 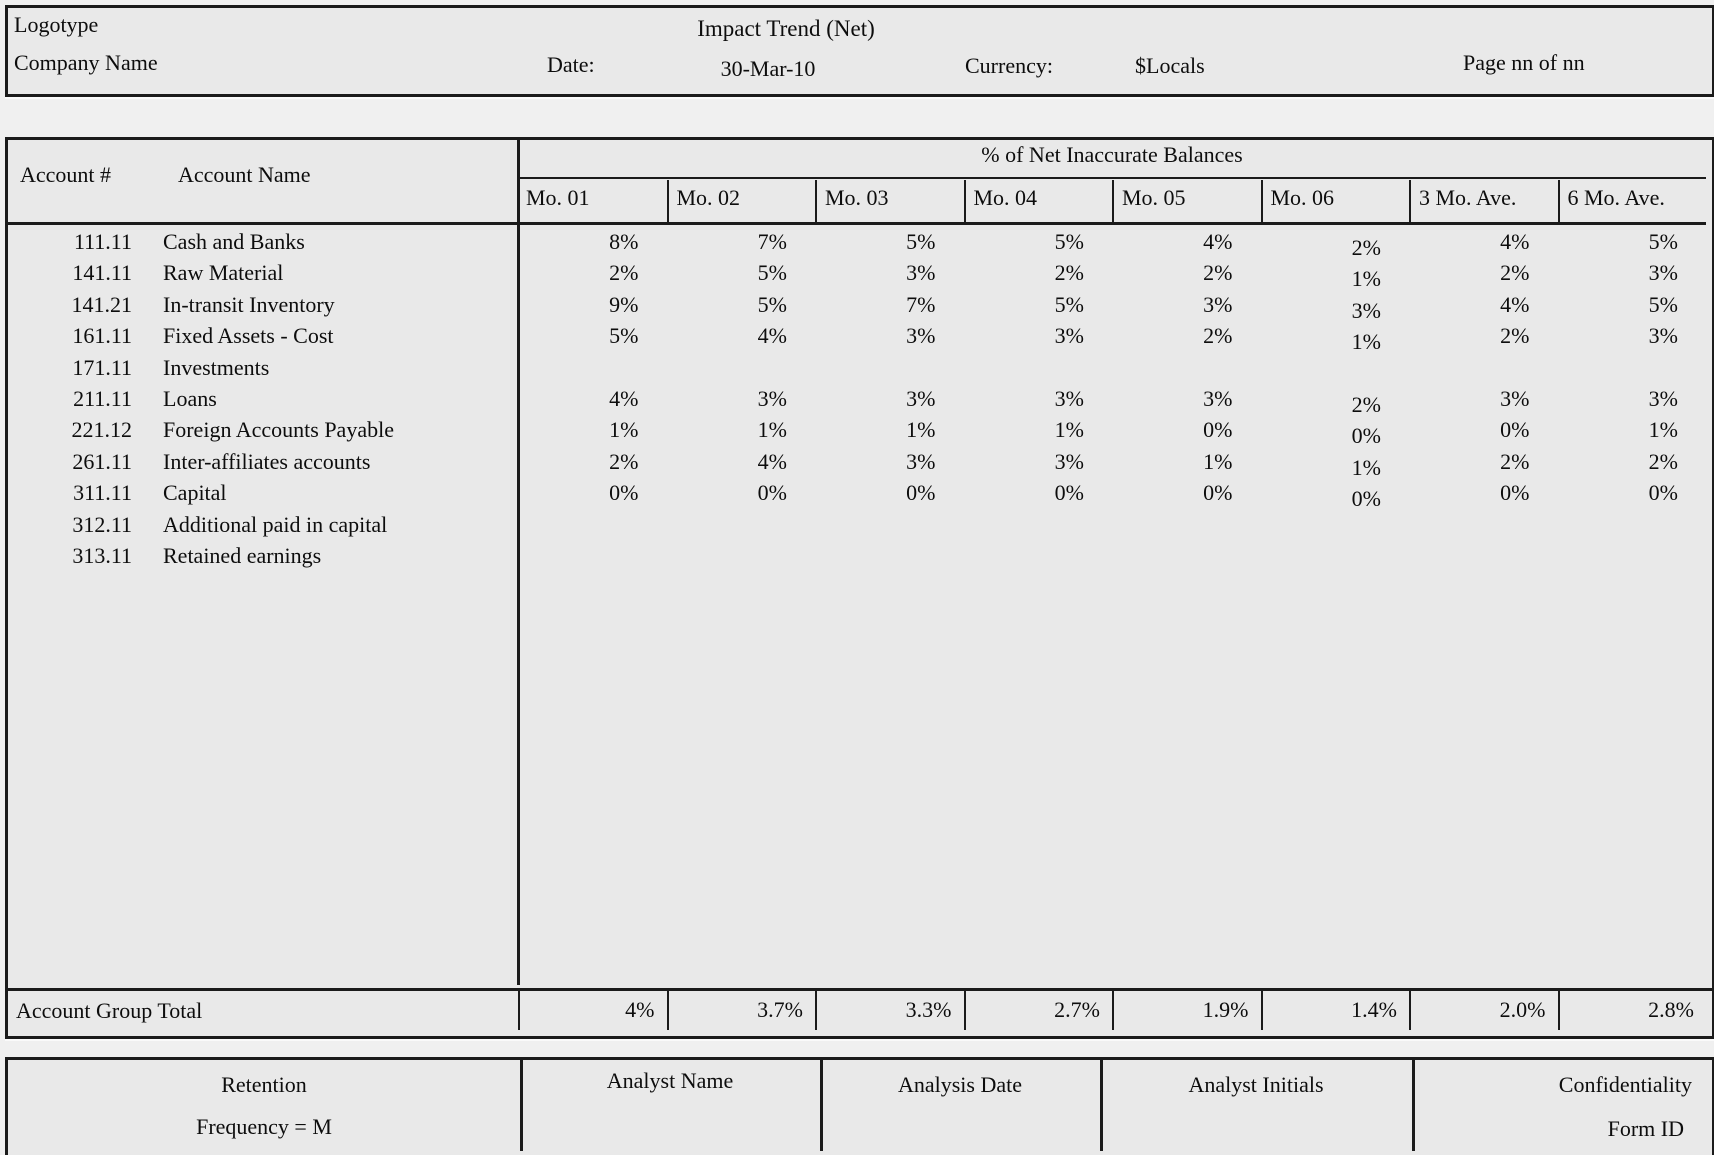 I want to click on analyst-name-cell: Analyst Name, so click(x=670, y=1105).